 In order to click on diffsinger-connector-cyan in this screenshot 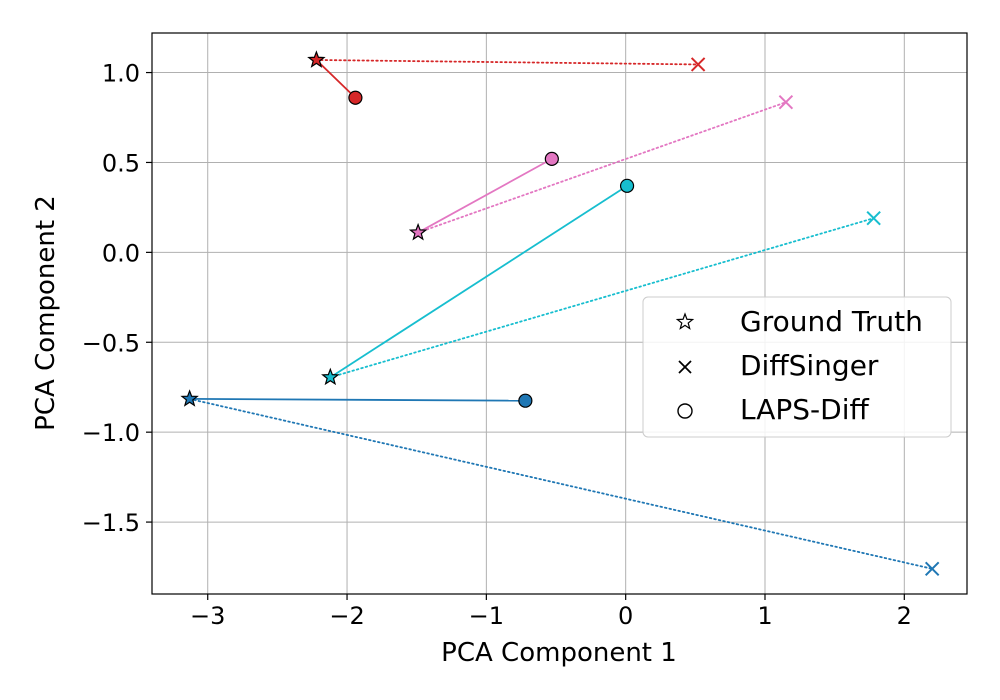, I will do `click(602, 298)`.